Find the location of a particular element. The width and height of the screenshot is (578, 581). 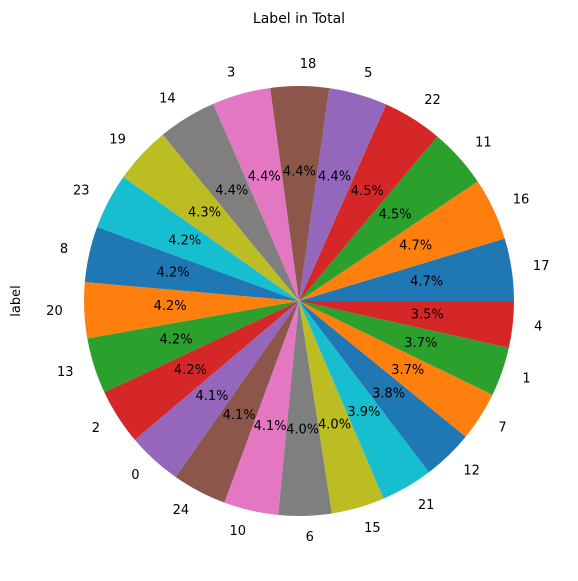

slice-category-label: 5 is located at coordinates (368, 73).